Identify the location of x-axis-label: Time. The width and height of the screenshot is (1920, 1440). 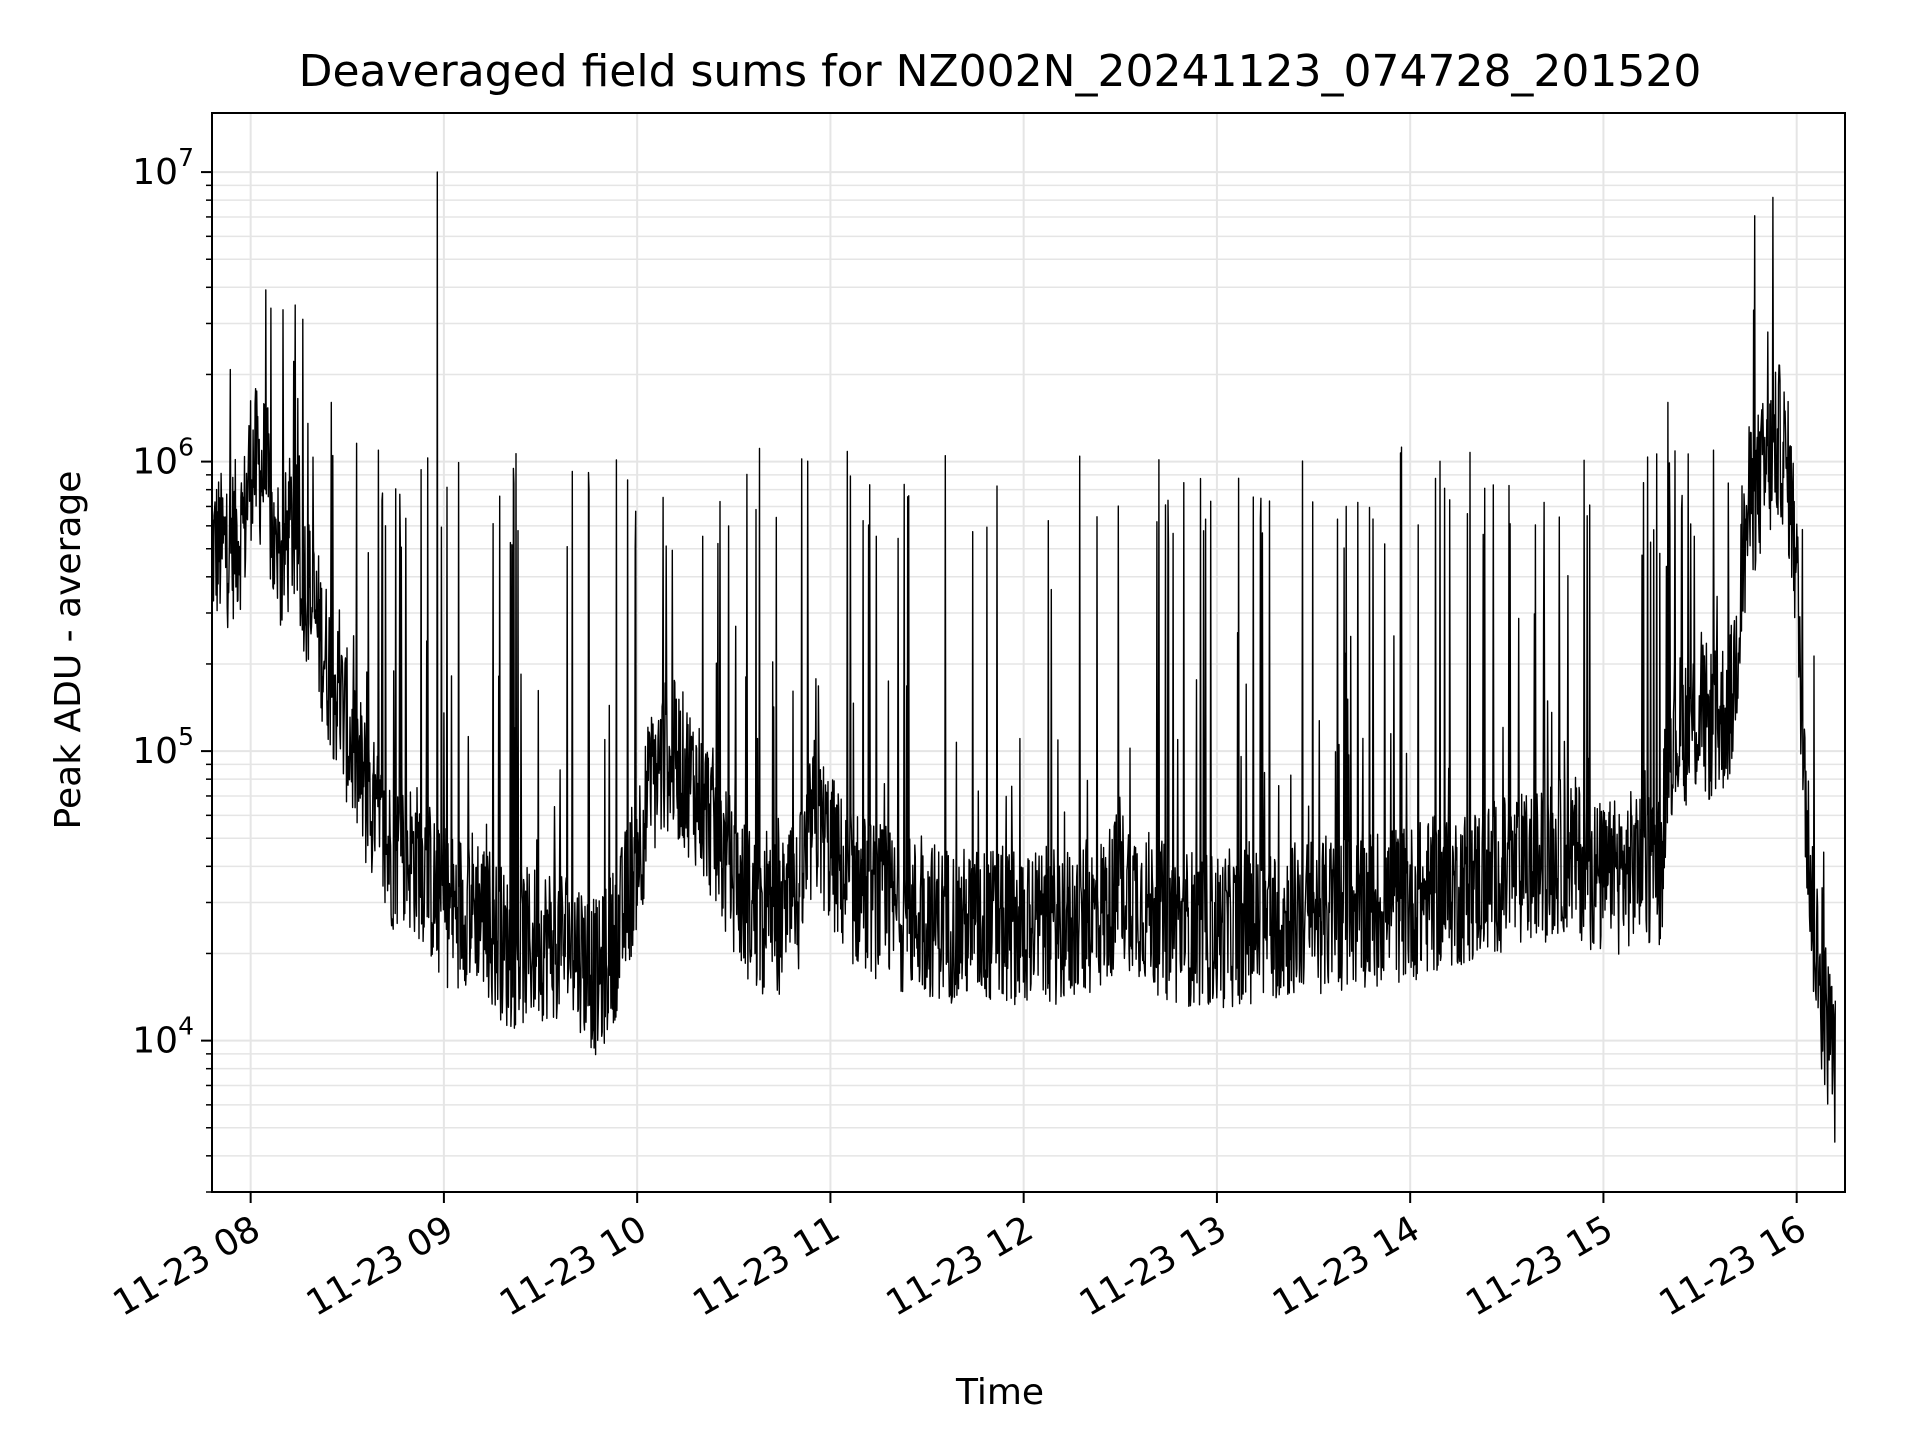
(999, 1392).